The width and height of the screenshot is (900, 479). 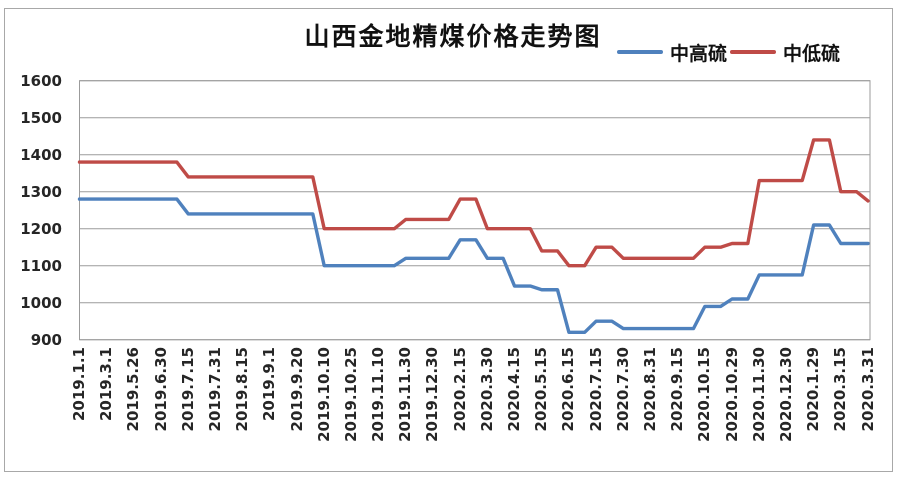 What do you see at coordinates (699, 53) in the screenshot?
I see `legend-label-series1: 中高硫` at bounding box center [699, 53].